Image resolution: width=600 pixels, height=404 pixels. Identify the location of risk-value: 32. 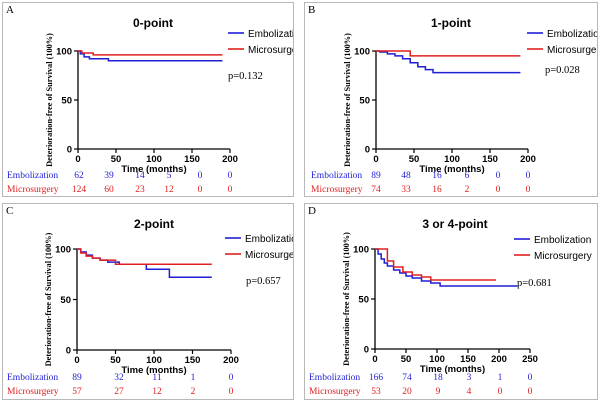
(119, 378).